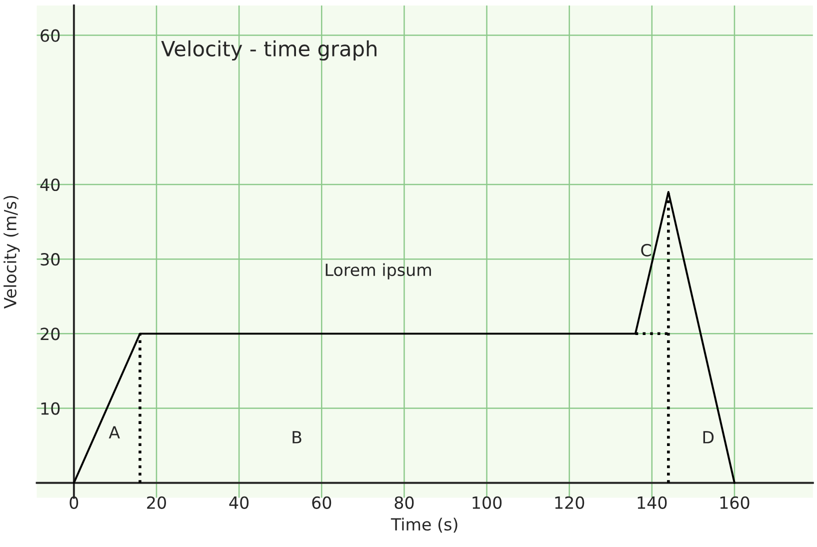 The width and height of the screenshot is (817, 547). What do you see at coordinates (114, 432) in the screenshot?
I see `annotation: A` at bounding box center [114, 432].